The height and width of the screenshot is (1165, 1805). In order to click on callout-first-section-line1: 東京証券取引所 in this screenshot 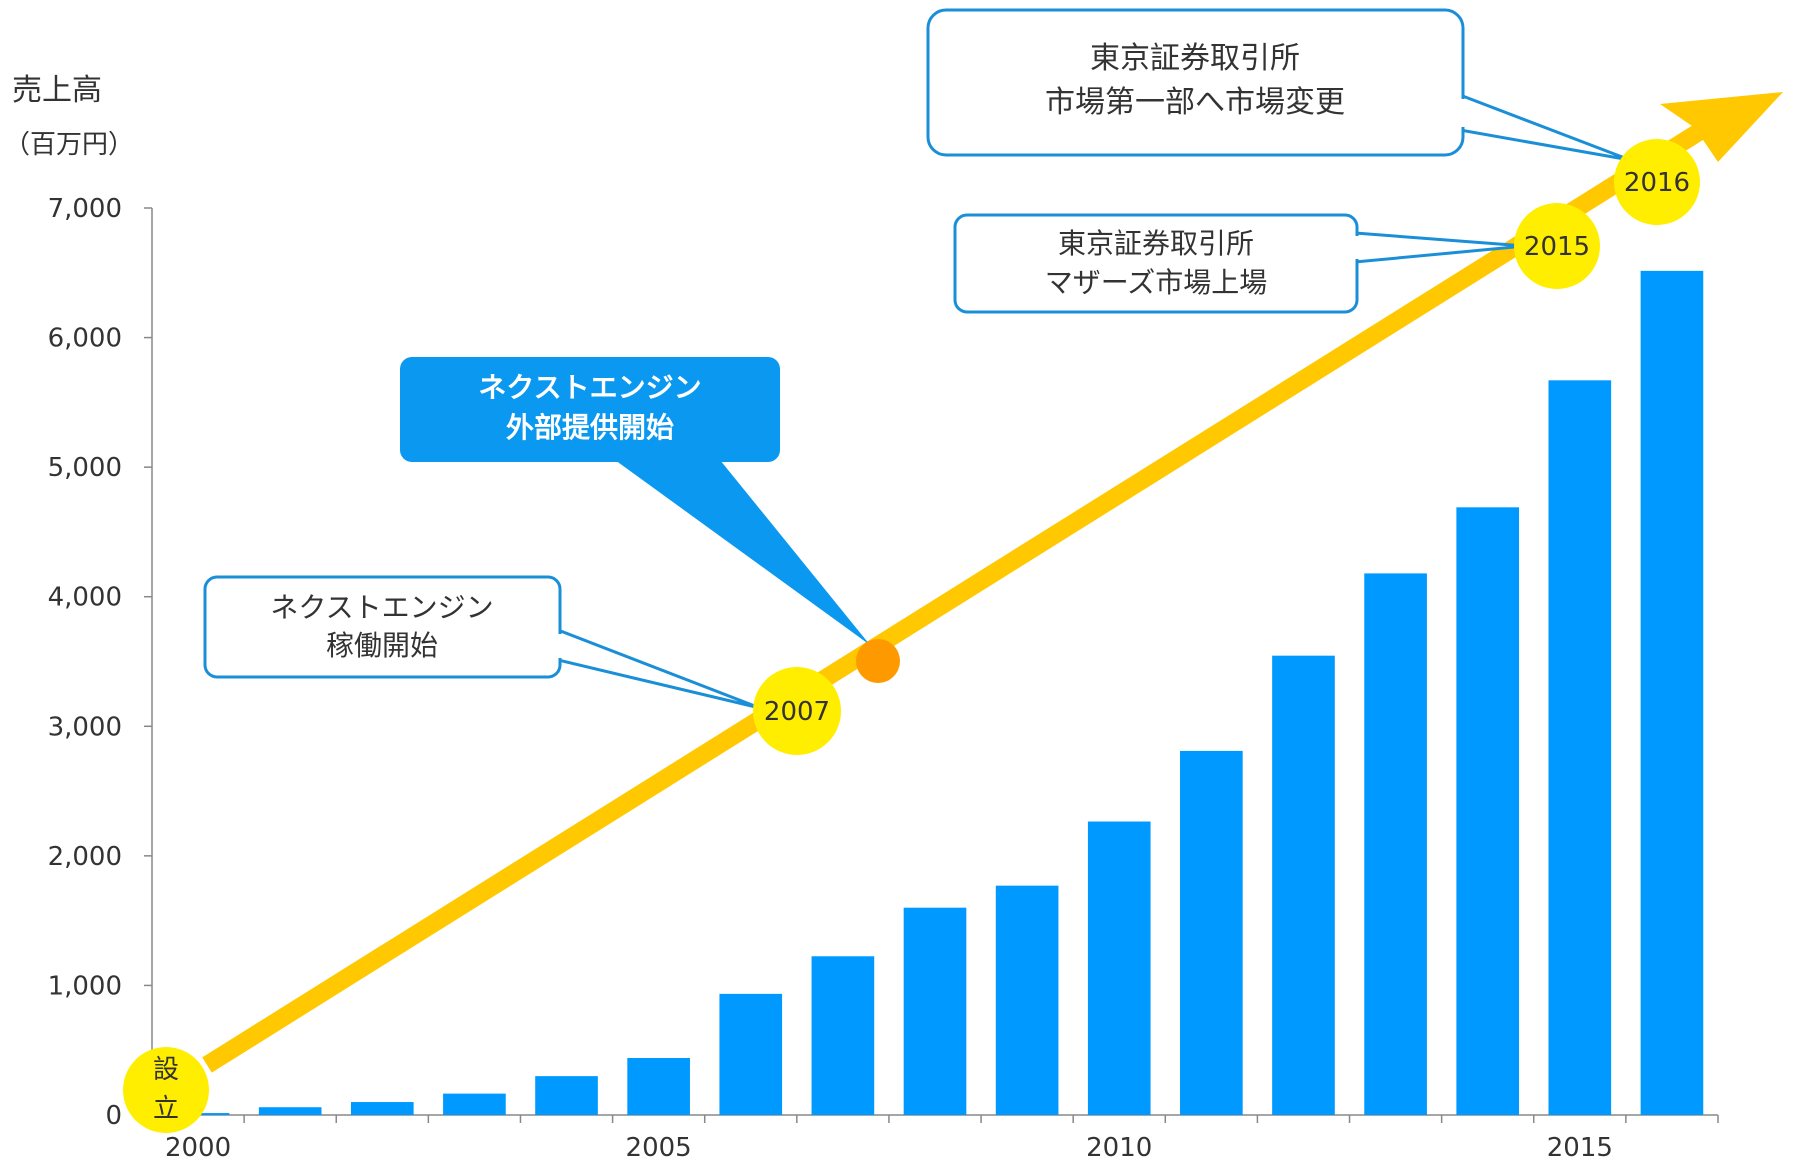, I will do `click(1195, 58)`.